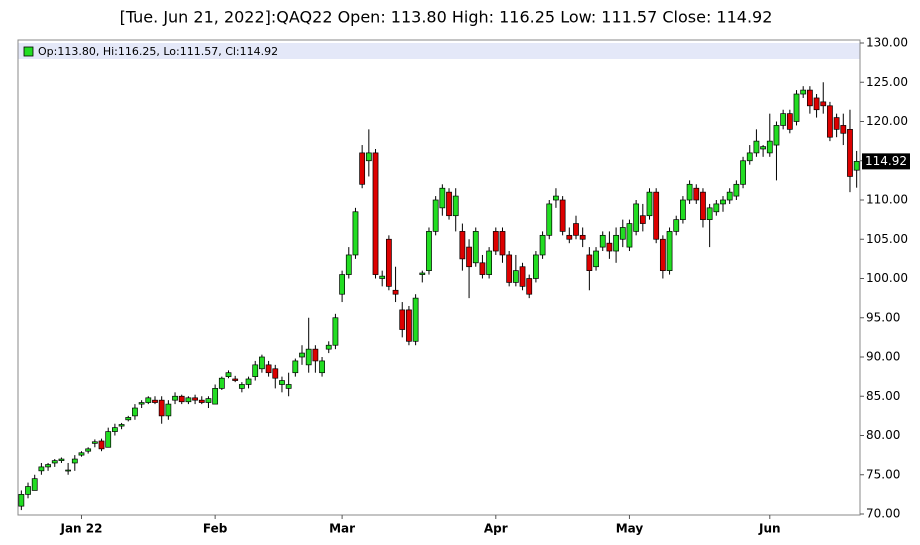 Image resolution: width=920 pixels, height=545 pixels. Describe the element at coordinates (883, 317) in the screenshot. I see `y-tick-label: 95.00` at that location.